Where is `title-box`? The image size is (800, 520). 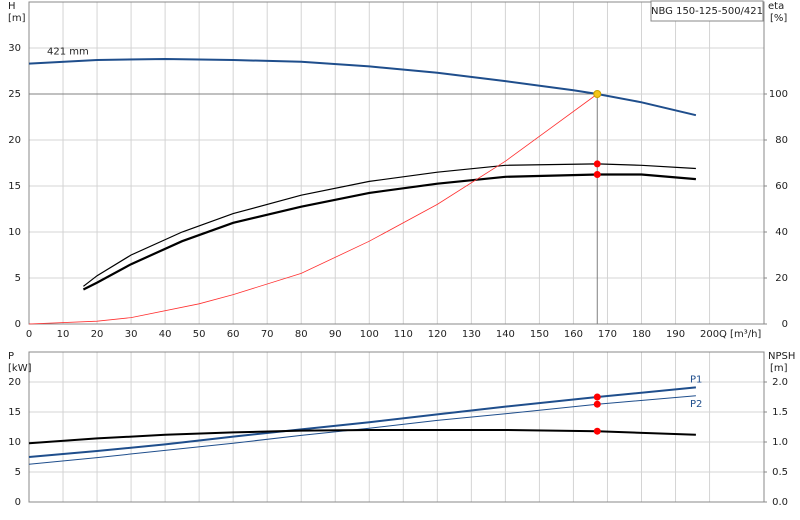 title-box is located at coordinates (707, 11).